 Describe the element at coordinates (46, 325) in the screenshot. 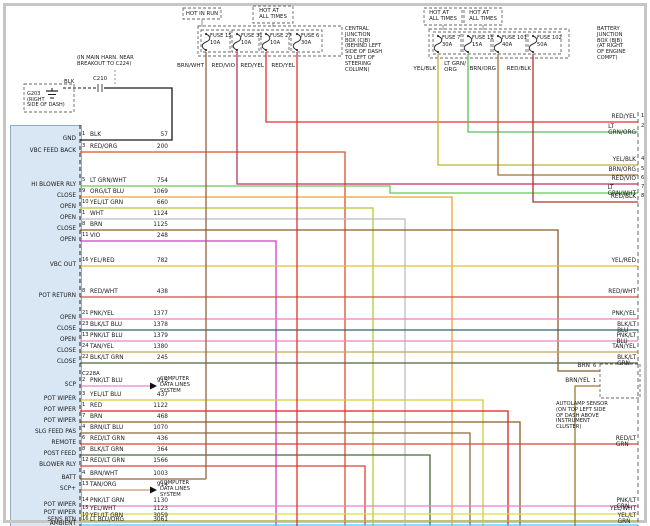

I see `left-connector-box` at that location.